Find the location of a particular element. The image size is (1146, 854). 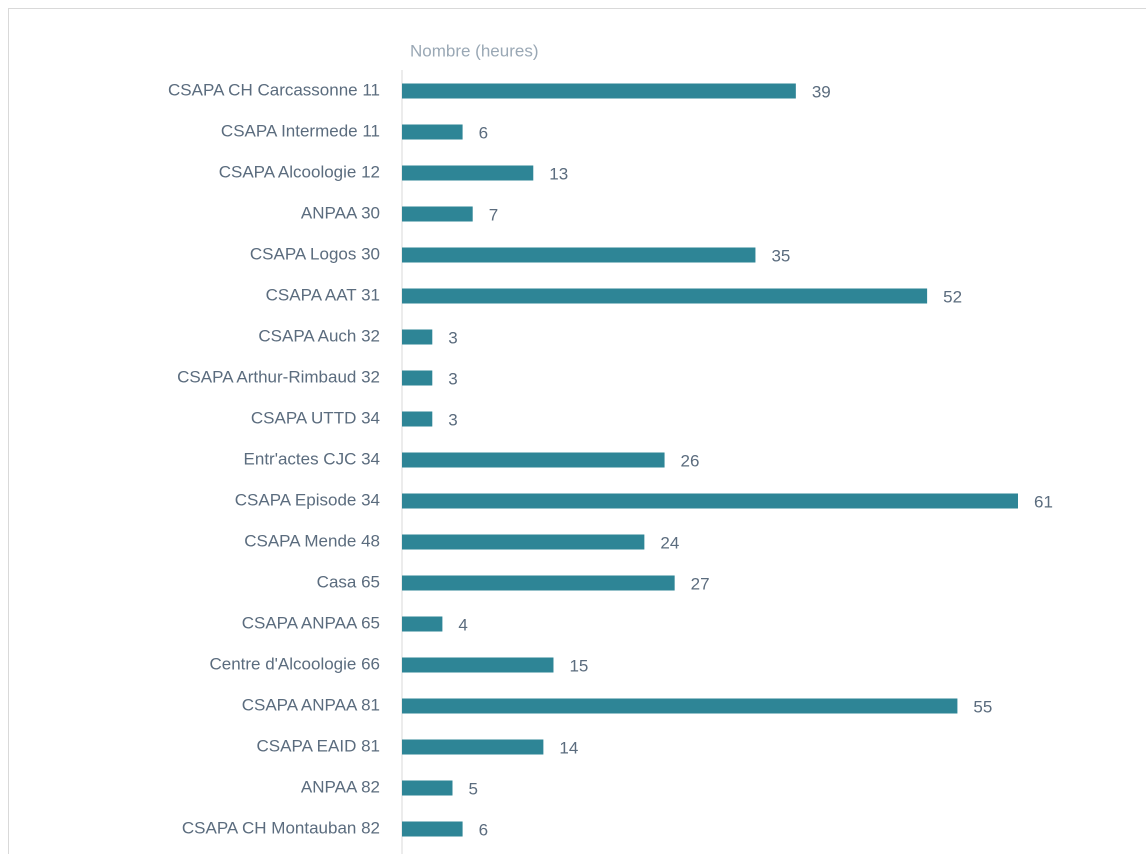

category-label: CSAPA Logos 30 is located at coordinates (315, 253).